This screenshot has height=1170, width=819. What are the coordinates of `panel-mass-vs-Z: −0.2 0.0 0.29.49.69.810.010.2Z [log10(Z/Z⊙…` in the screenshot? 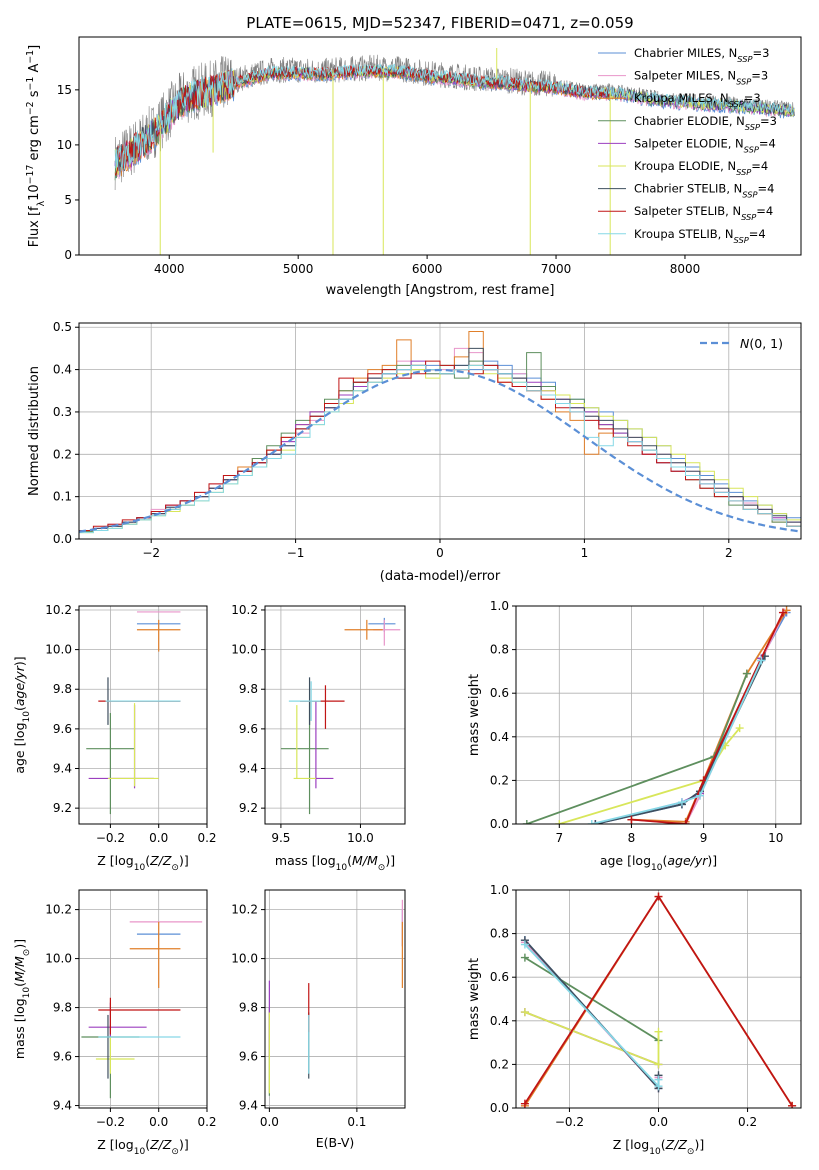 It's located at (114, 1023).